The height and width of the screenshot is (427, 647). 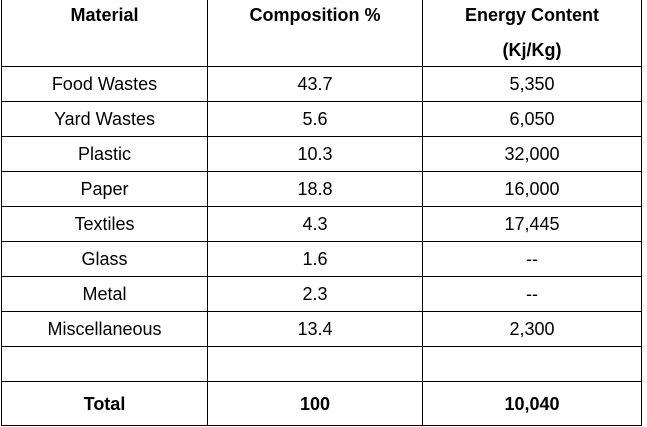 I want to click on cell-composition: 43.7, so click(x=315, y=84).